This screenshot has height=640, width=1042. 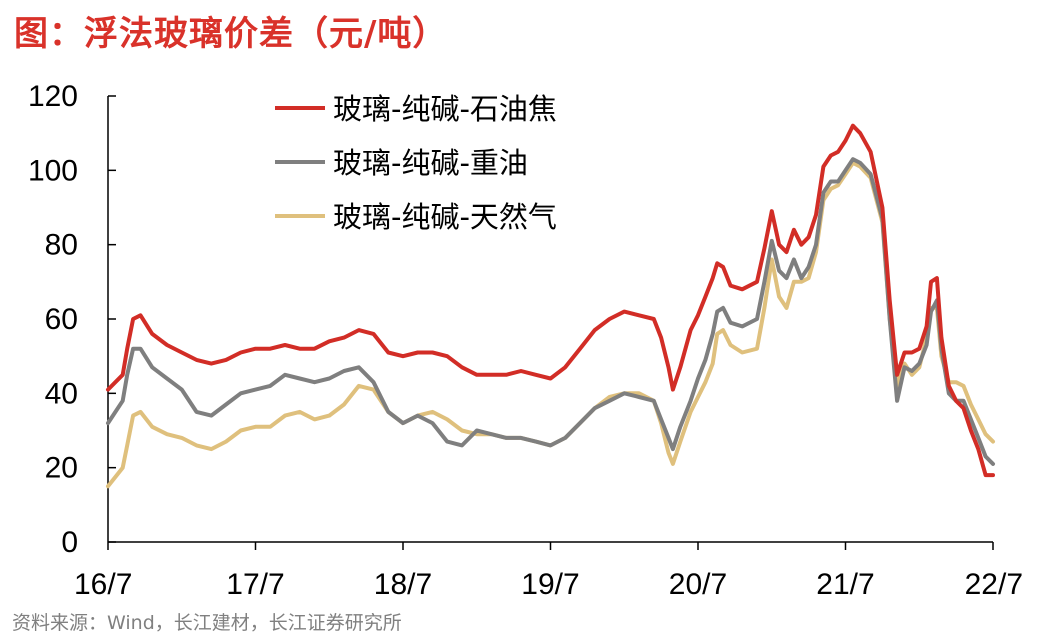 I want to click on x-tick-label: 20/7, so click(x=698, y=584).